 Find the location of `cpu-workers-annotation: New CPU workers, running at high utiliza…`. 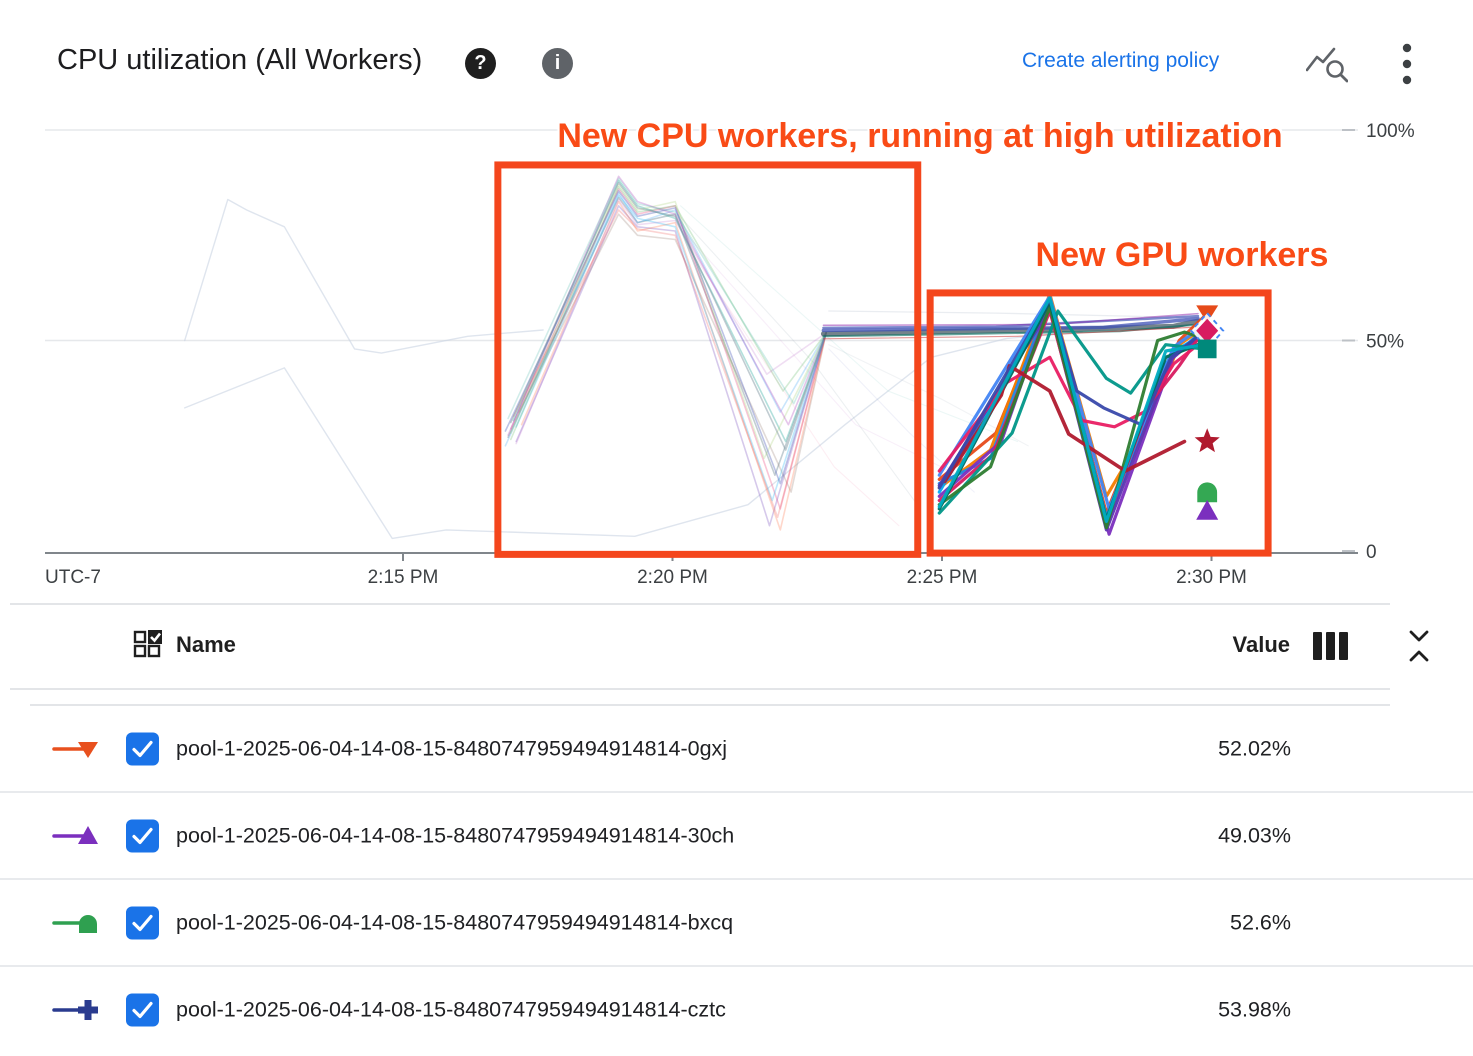

cpu-workers-annotation: New CPU workers, running at high utiliza… is located at coordinates (920, 136).